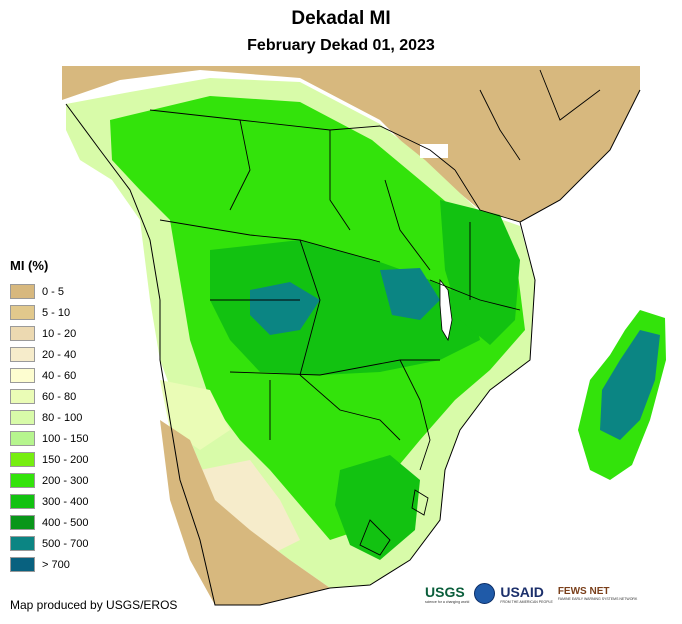 The height and width of the screenshot is (624, 682). I want to click on legend-item: 20 - 40, so click(49, 354).